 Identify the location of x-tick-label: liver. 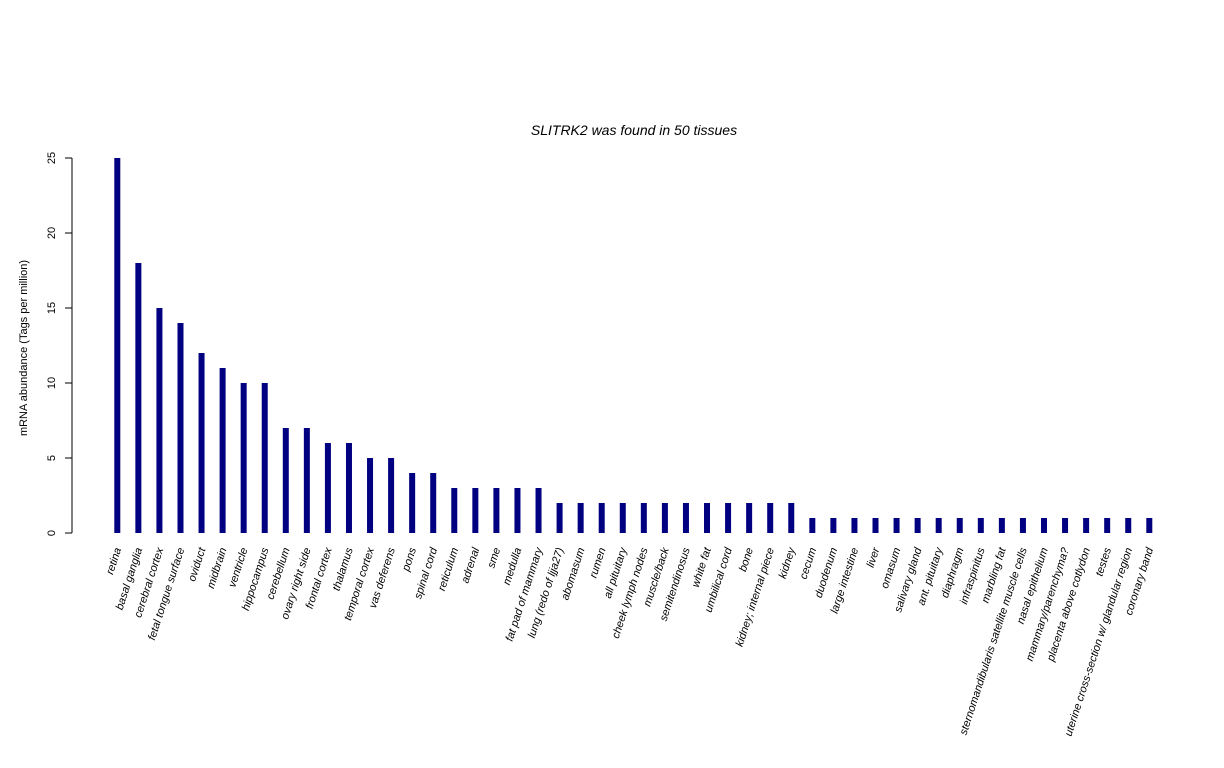
(874, 557).